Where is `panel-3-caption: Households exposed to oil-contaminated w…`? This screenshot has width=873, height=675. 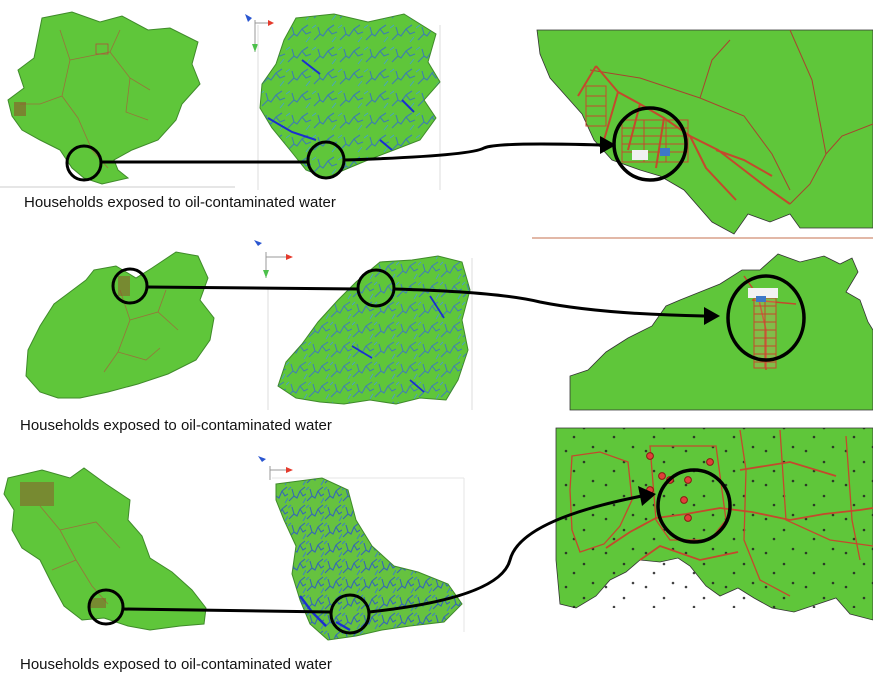 panel-3-caption: Households exposed to oil-contaminated w… is located at coordinates (176, 664).